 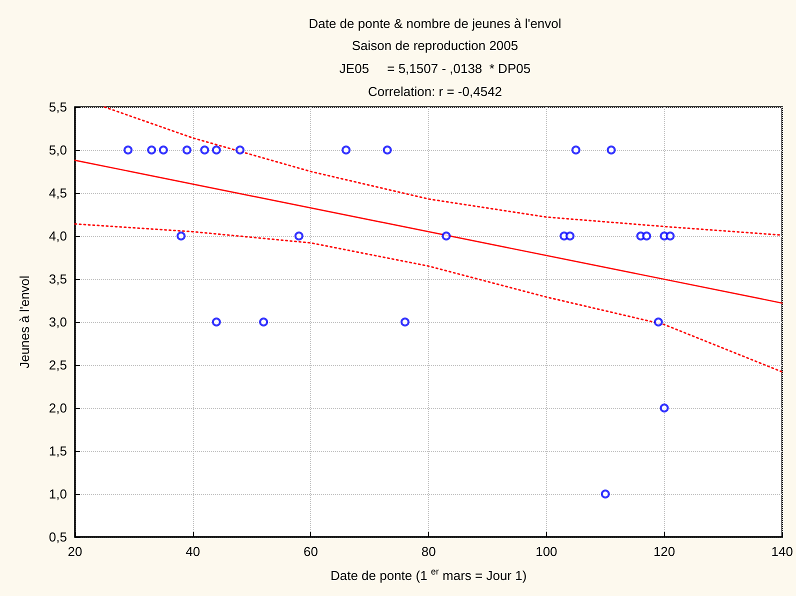 I want to click on x-tick-label: 20, so click(x=75, y=551).